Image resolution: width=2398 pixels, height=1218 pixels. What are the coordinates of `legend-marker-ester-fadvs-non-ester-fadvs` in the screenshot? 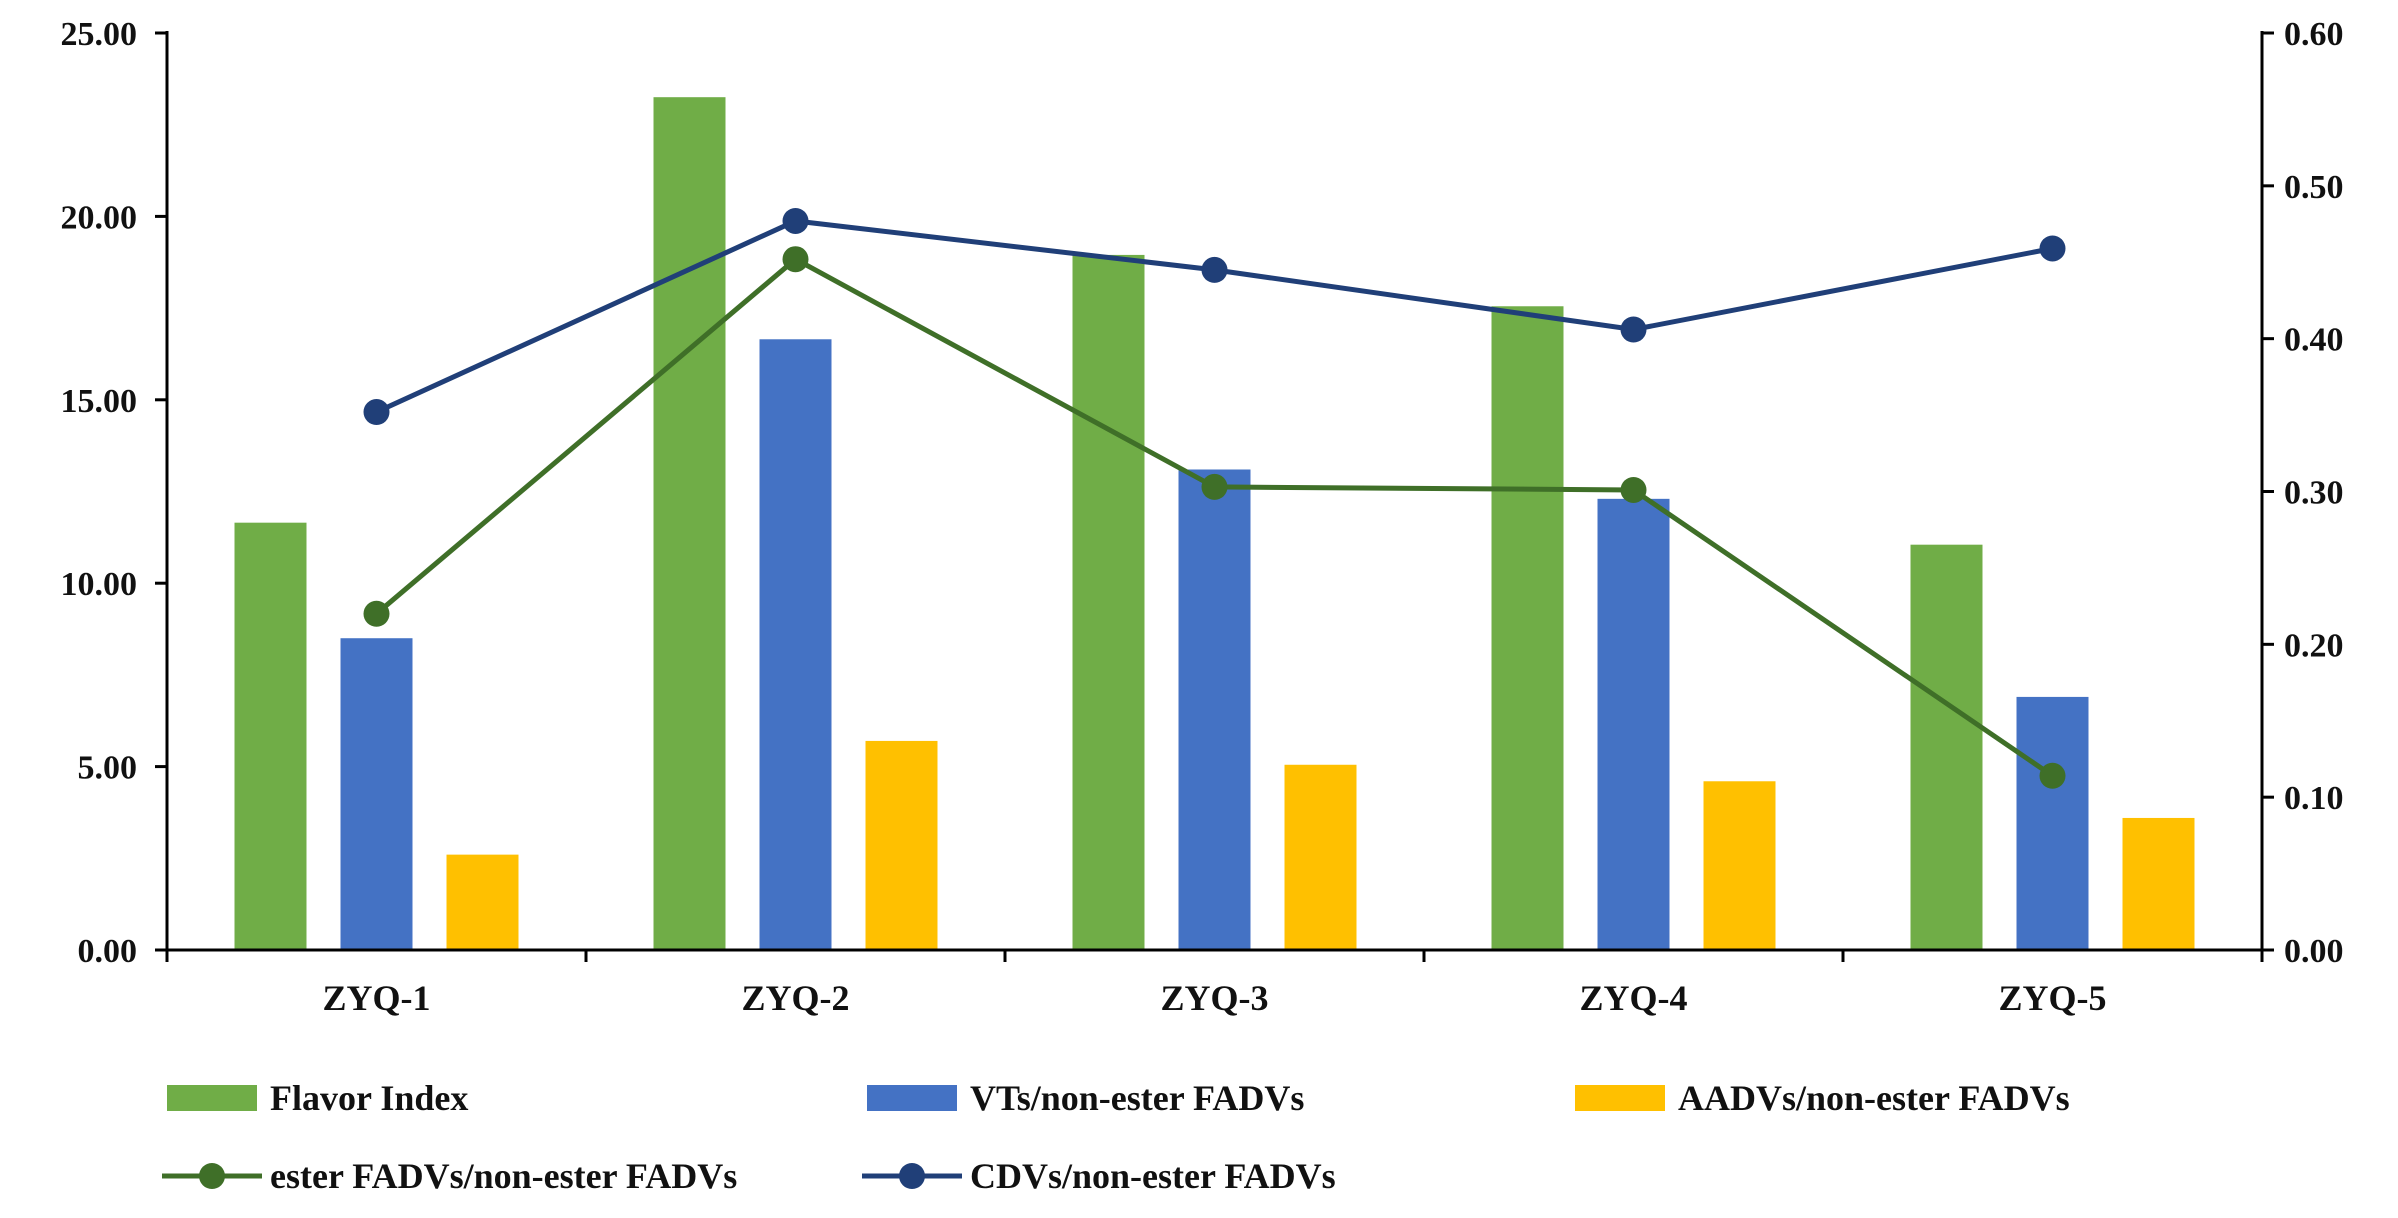 It's located at (212, 1176).